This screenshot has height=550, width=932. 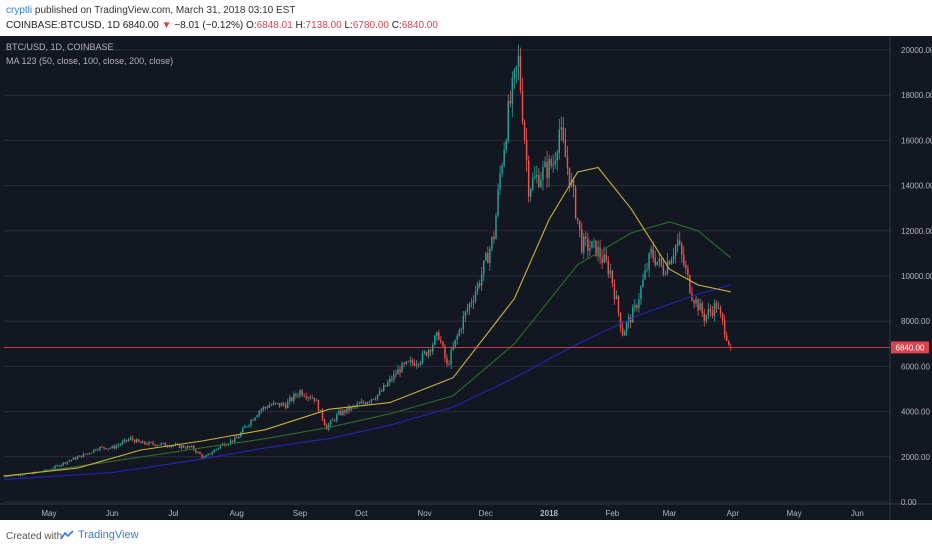 I want to click on x-tick-label: Dec, so click(x=486, y=513).